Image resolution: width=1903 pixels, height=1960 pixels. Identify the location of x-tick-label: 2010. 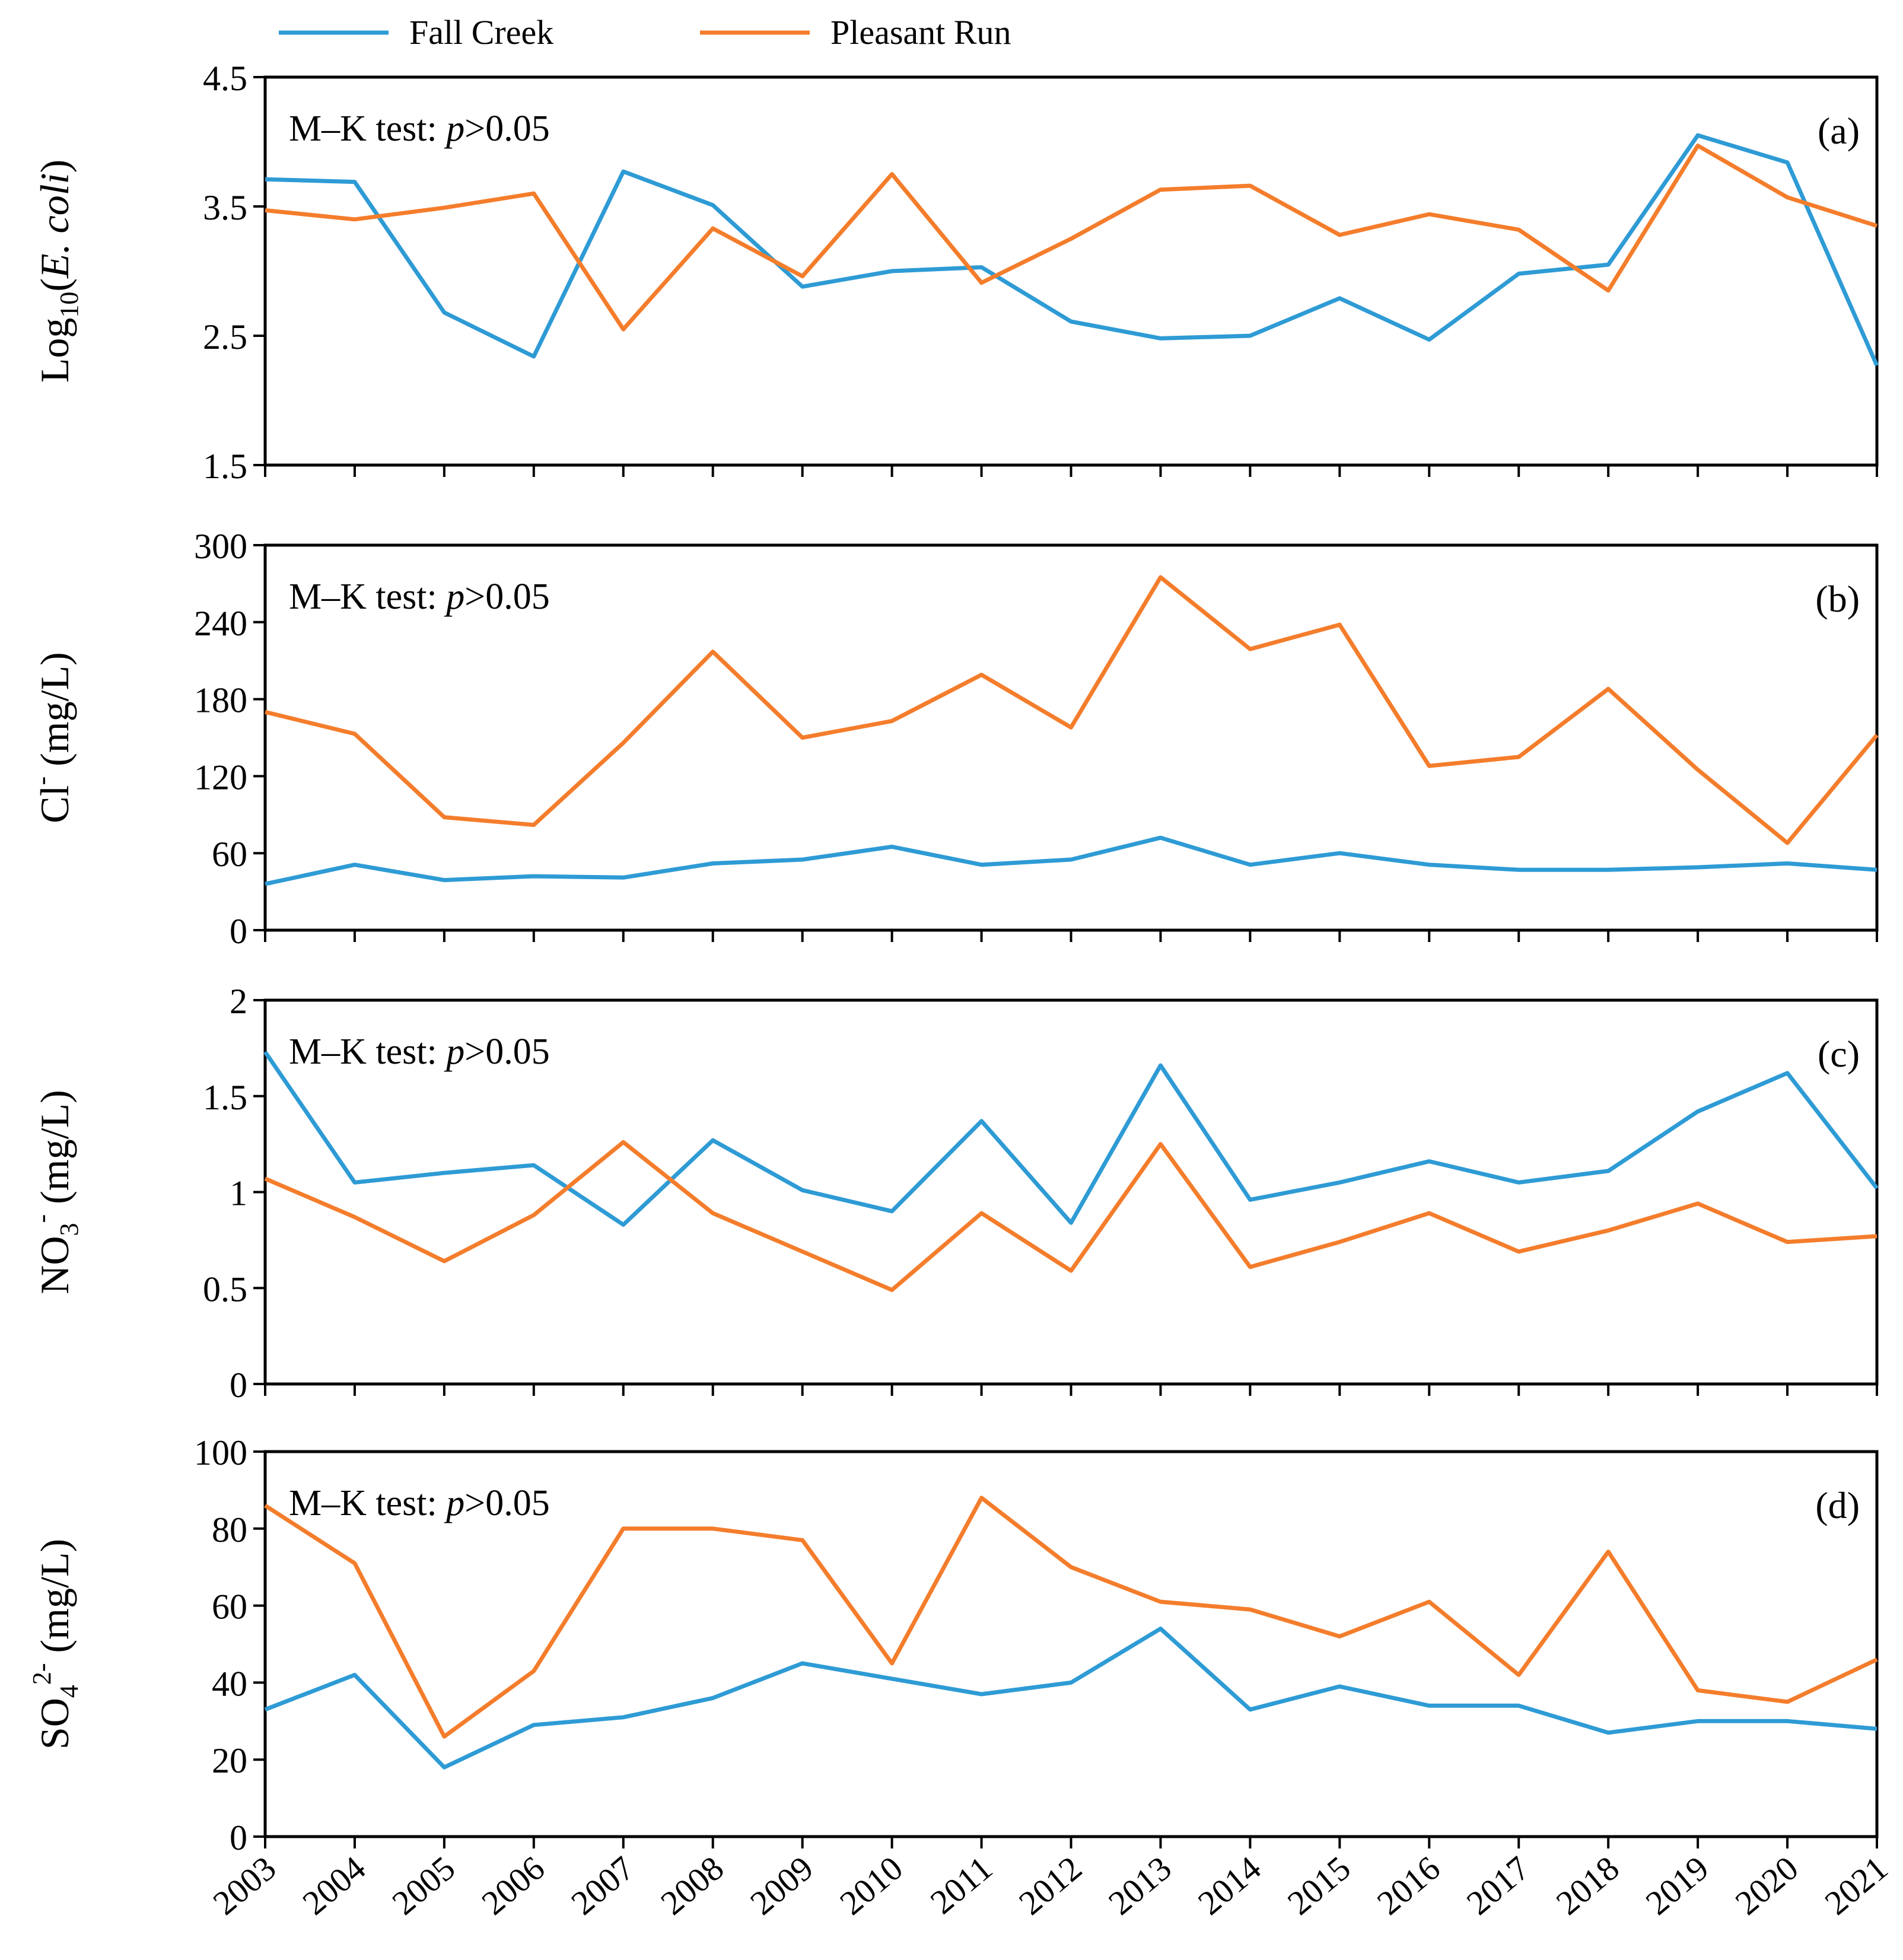
(871, 1885).